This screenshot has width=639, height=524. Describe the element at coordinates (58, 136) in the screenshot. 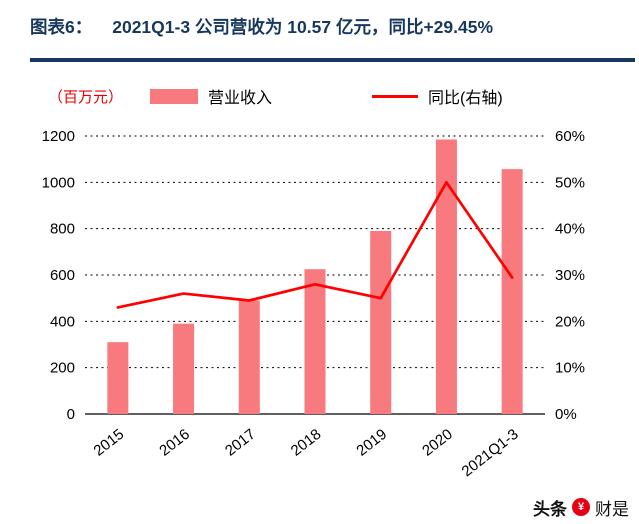

I see `svg-text: 1200` at that location.